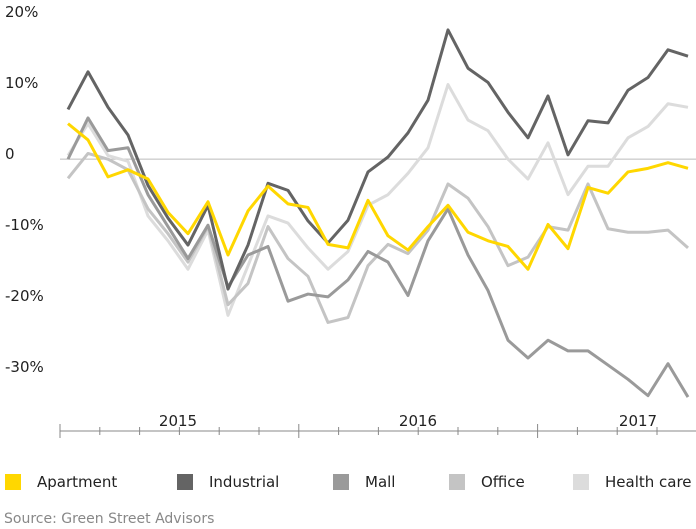  Describe the element at coordinates (503, 482) in the screenshot. I see `legend-label: Office` at that location.